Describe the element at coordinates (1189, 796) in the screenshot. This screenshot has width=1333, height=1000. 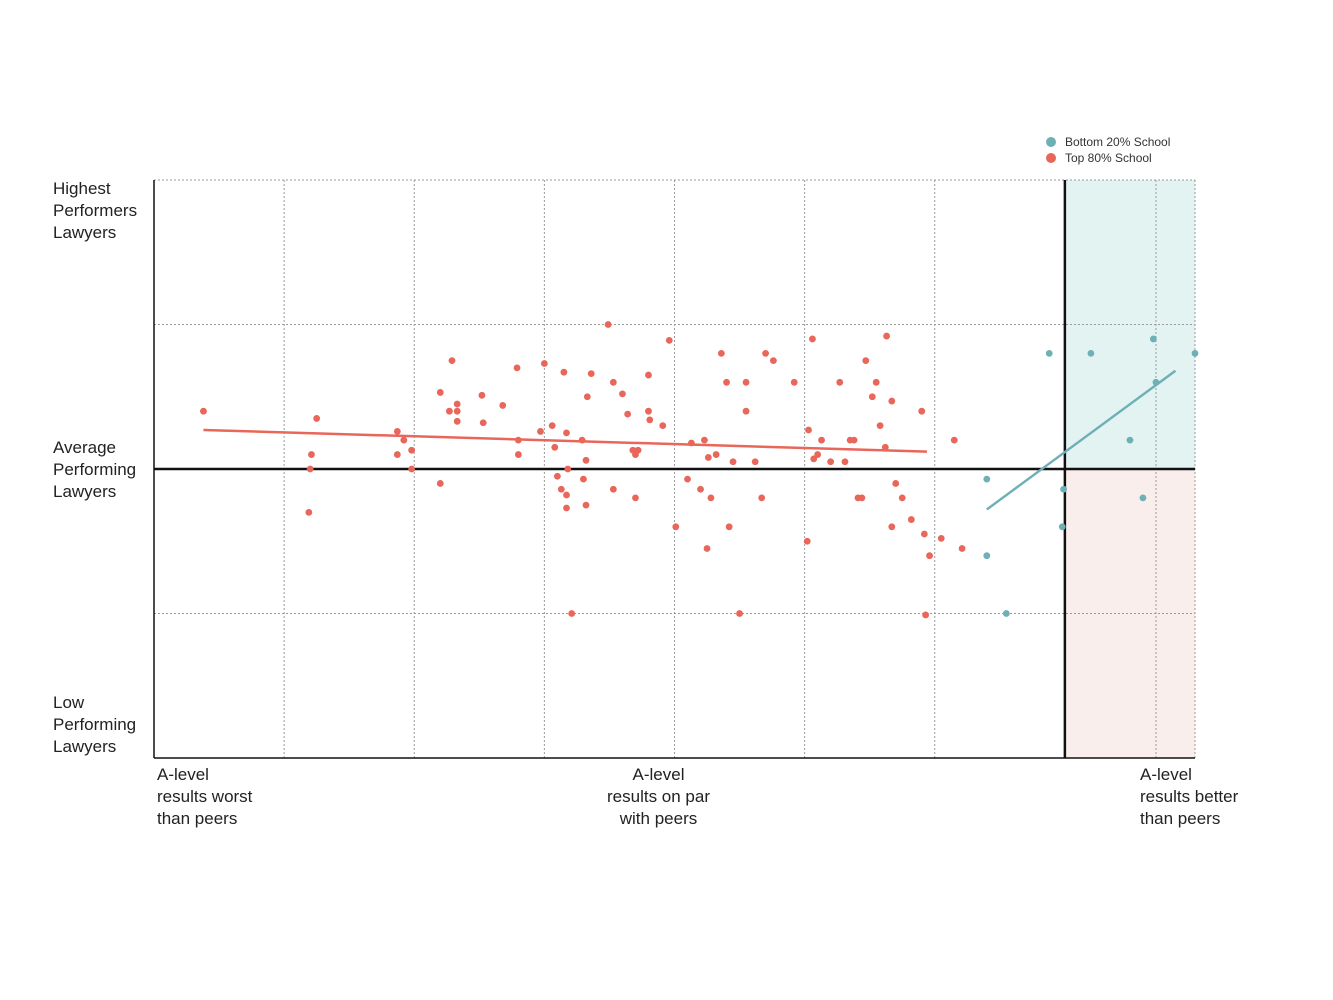
I see `x-label-better: A-level results better than peers` at that location.